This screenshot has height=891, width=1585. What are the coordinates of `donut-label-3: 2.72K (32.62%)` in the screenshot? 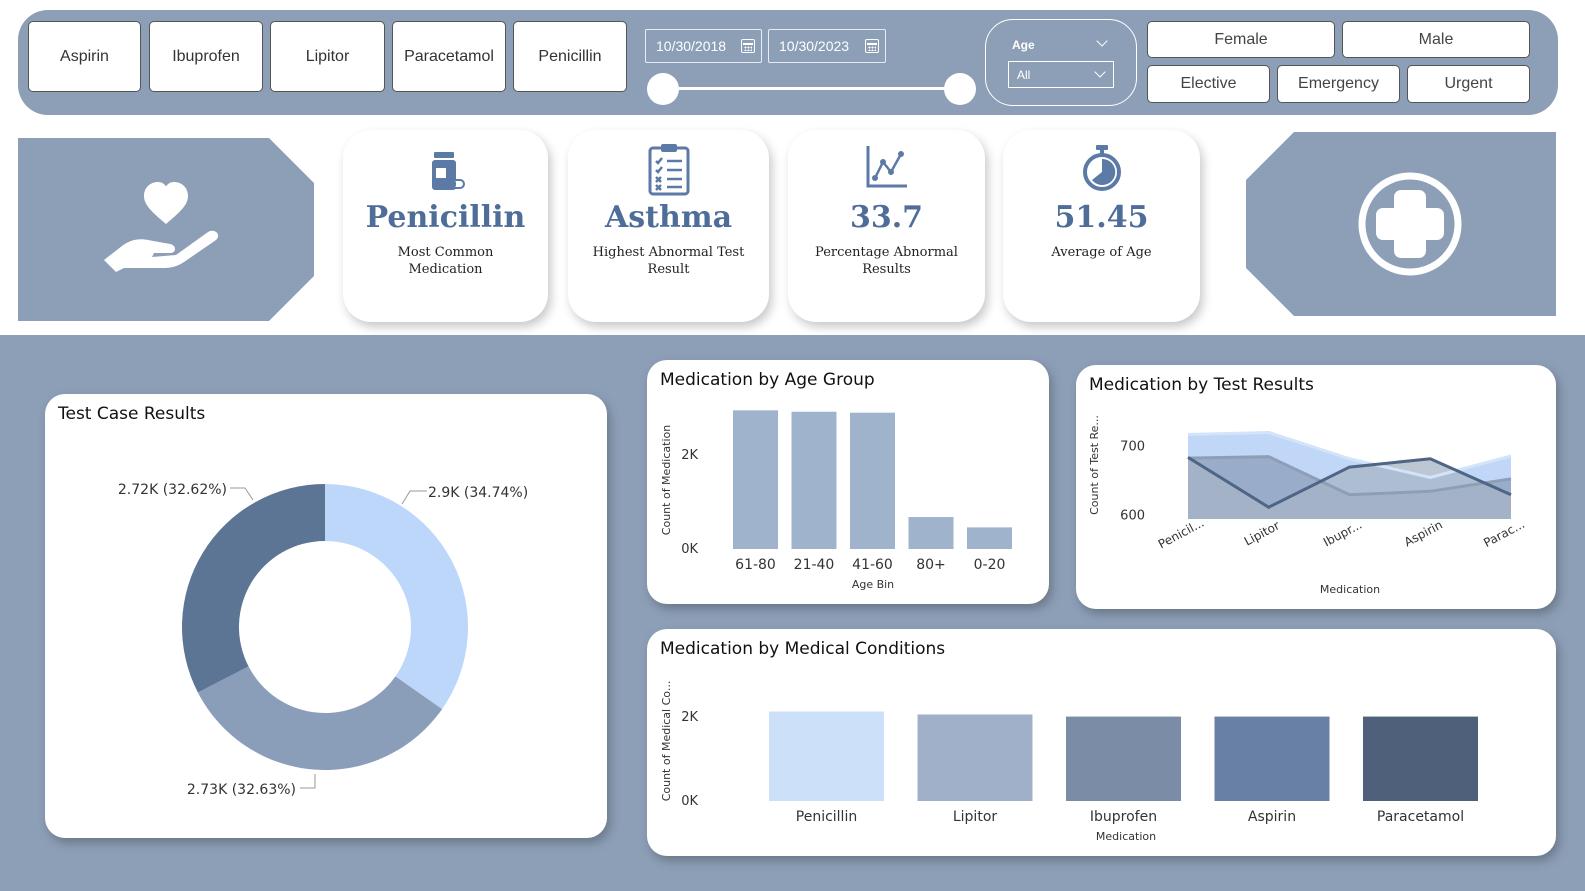 It's located at (186, 491).